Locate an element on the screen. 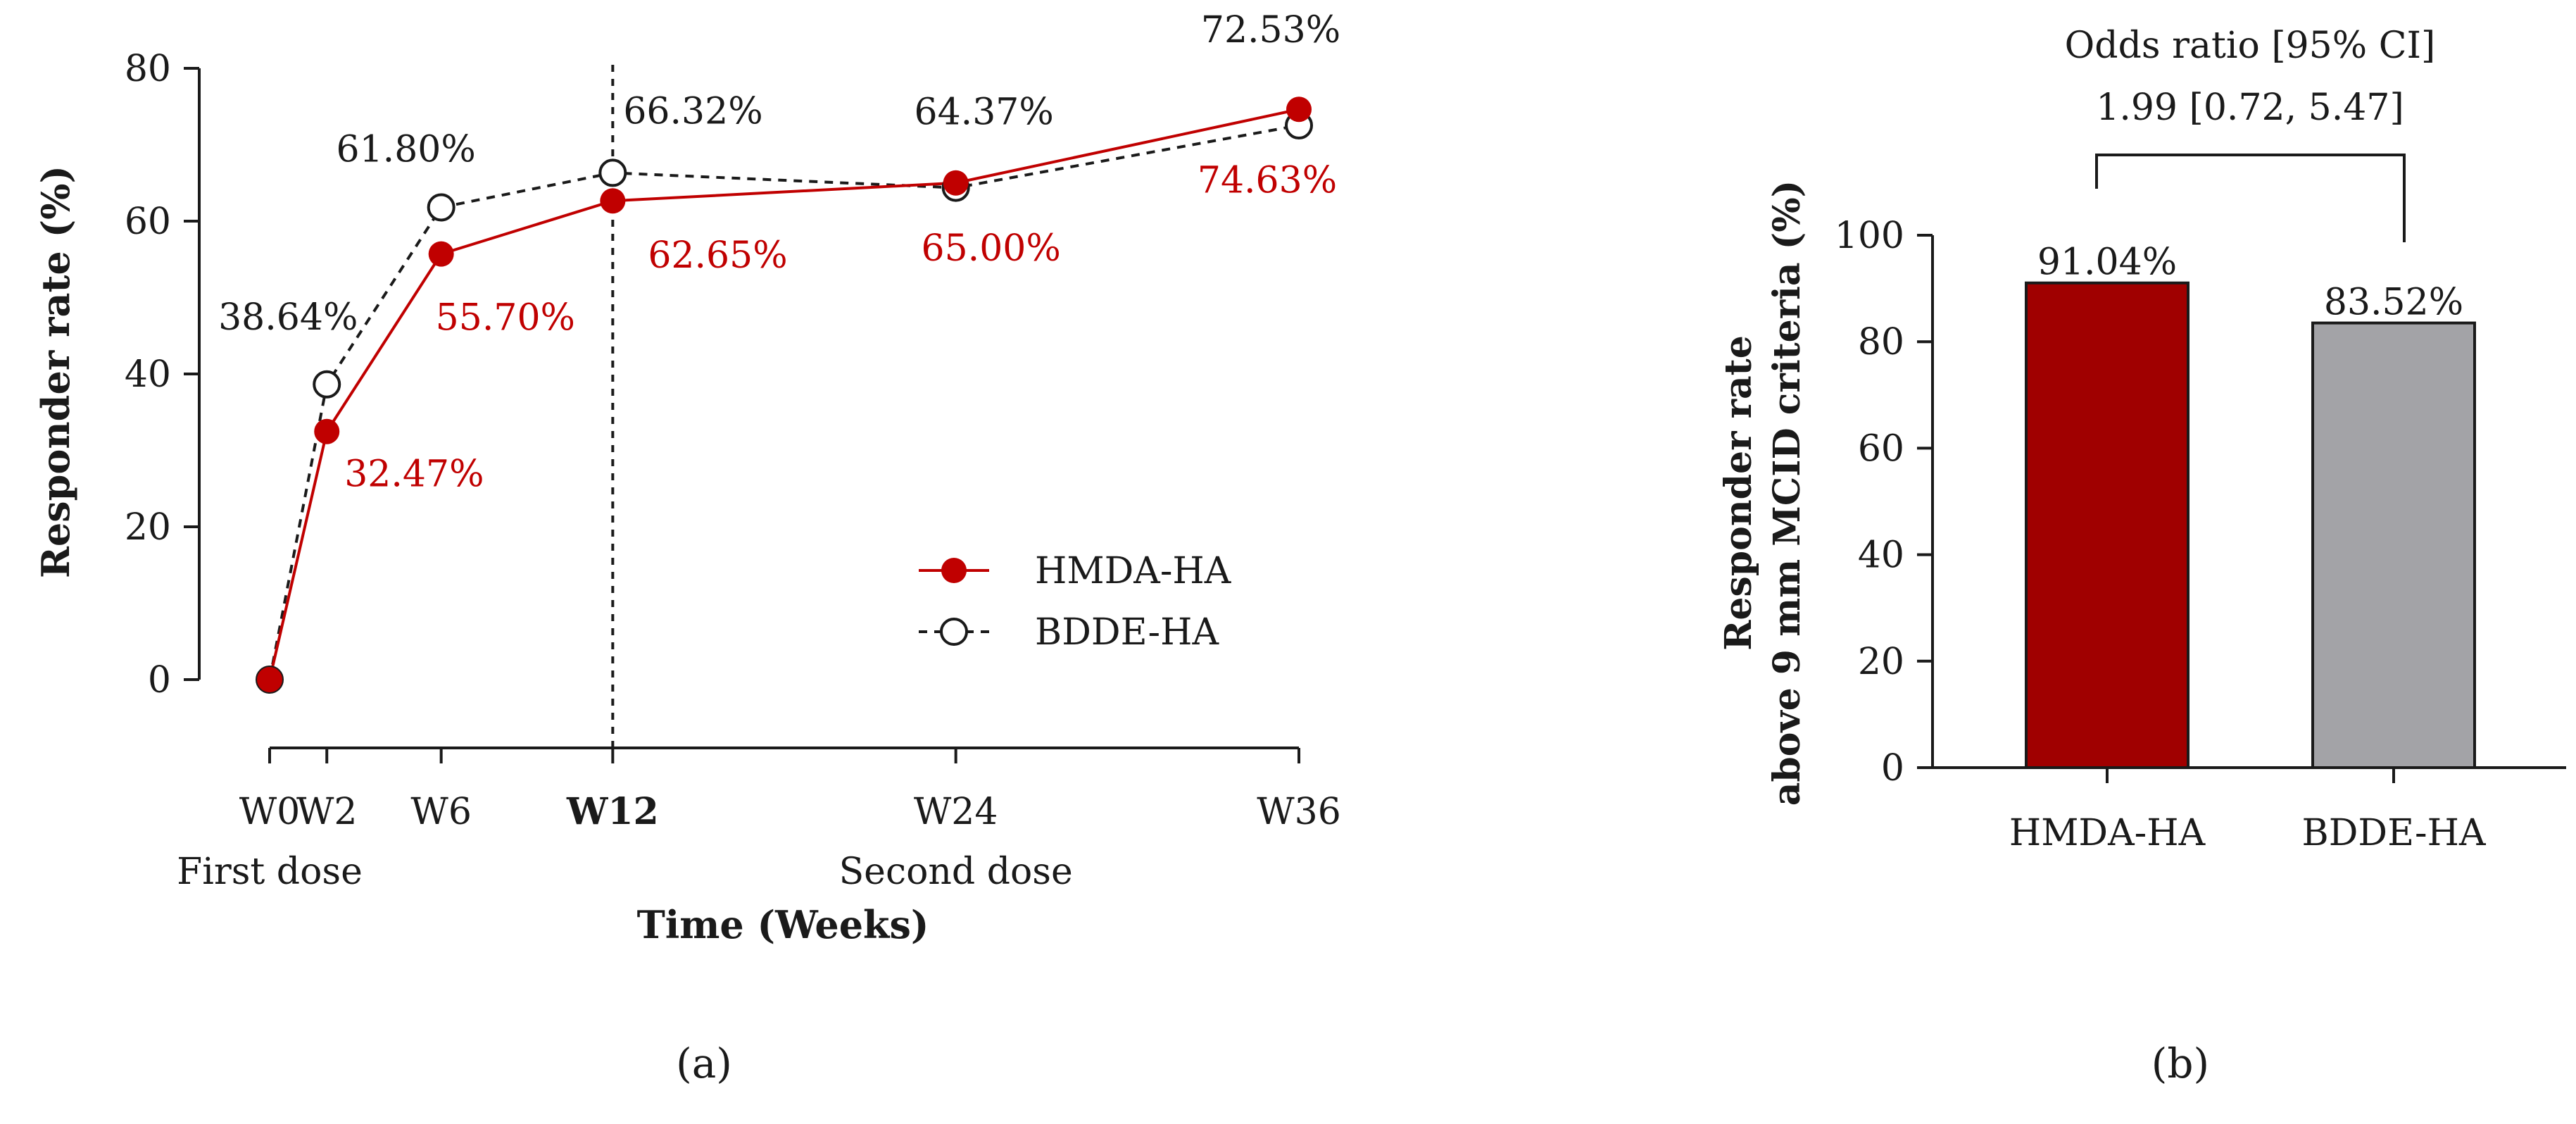 Image resolution: width=2576 pixels, height=1124 pixels. data-label-bdde: 61.80% is located at coordinates (406, 149).